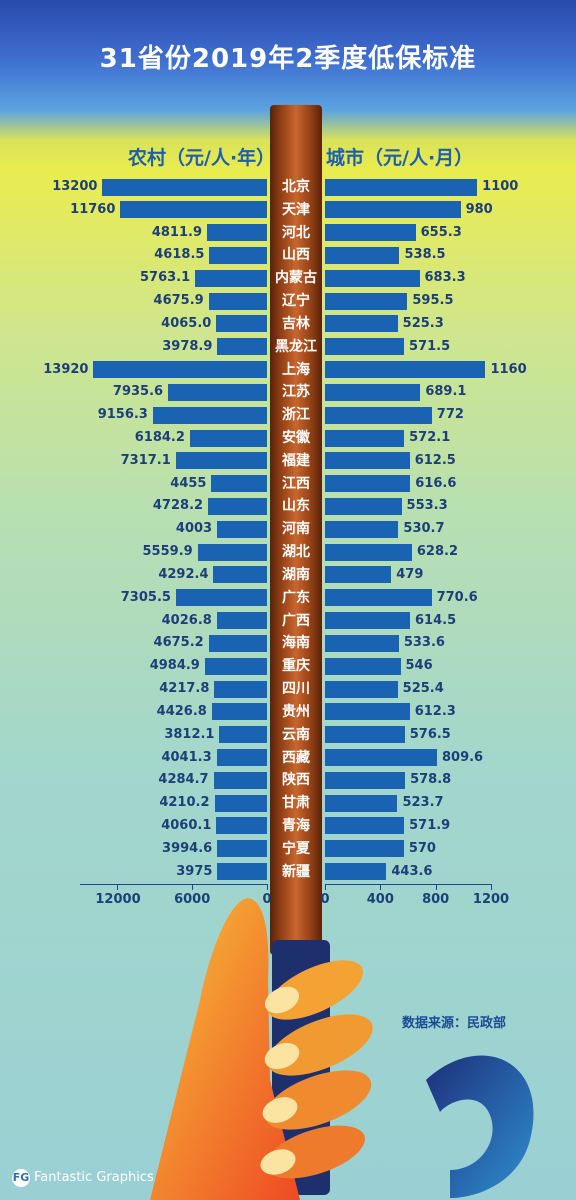 This screenshot has height=1200, width=576. I want to click on province-label: 贵州, so click(296, 711).